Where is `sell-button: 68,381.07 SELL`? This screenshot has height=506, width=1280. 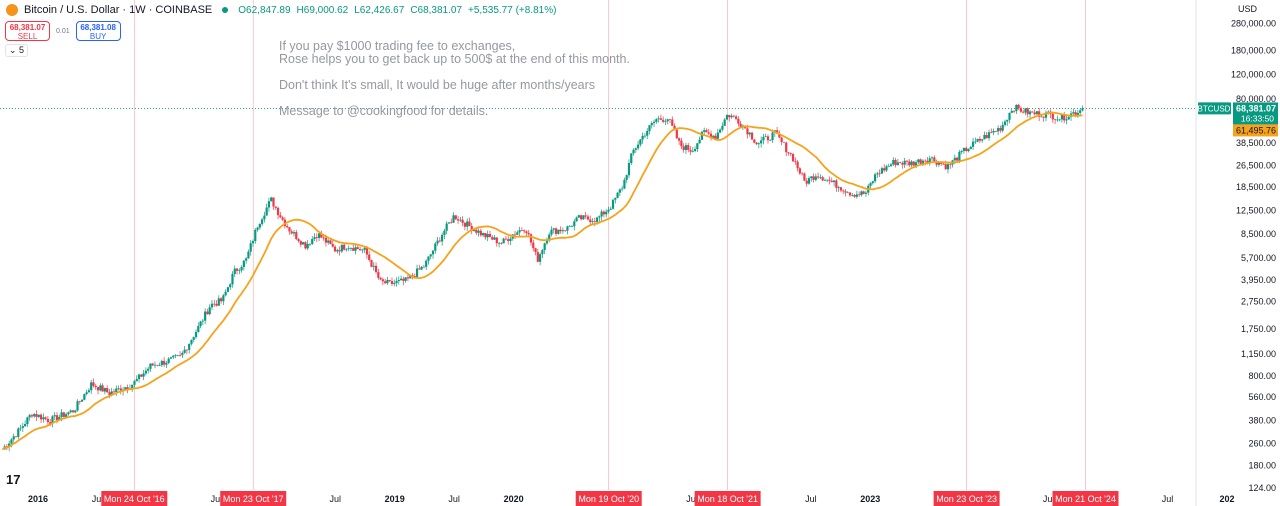 sell-button: 68,381.07 SELL is located at coordinates (27, 31).